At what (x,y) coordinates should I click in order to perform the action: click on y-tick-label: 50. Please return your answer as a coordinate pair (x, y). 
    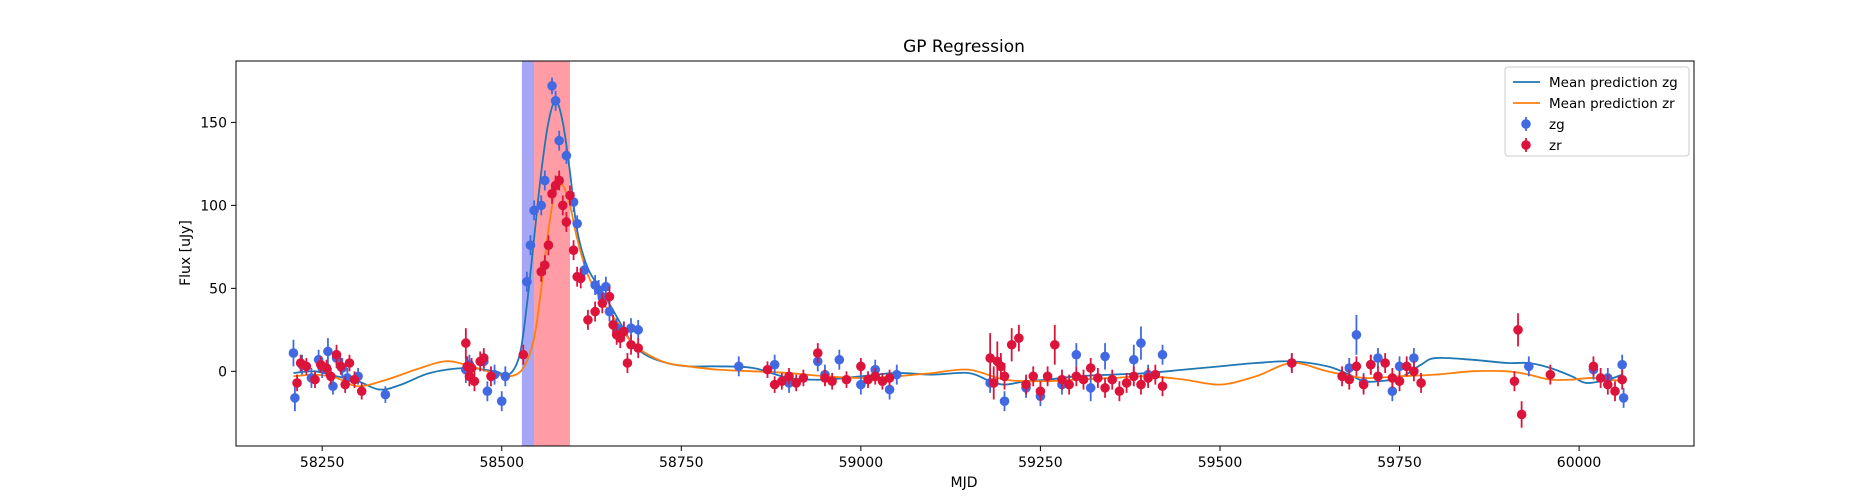
    Looking at the image, I should click on (218, 289).